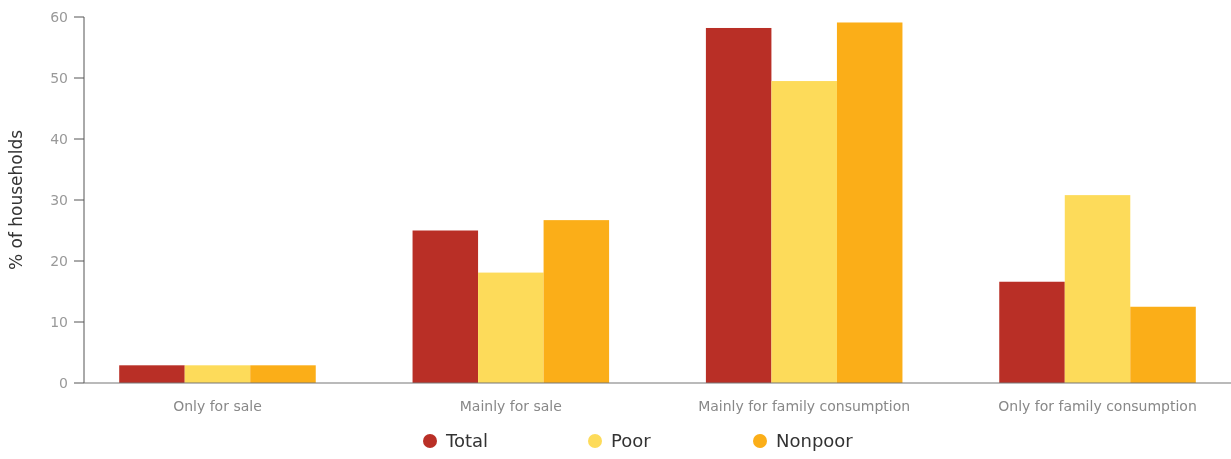 The width and height of the screenshot is (1231, 459). What do you see at coordinates (59, 138) in the screenshot?
I see `y-tick-label: 40` at bounding box center [59, 138].